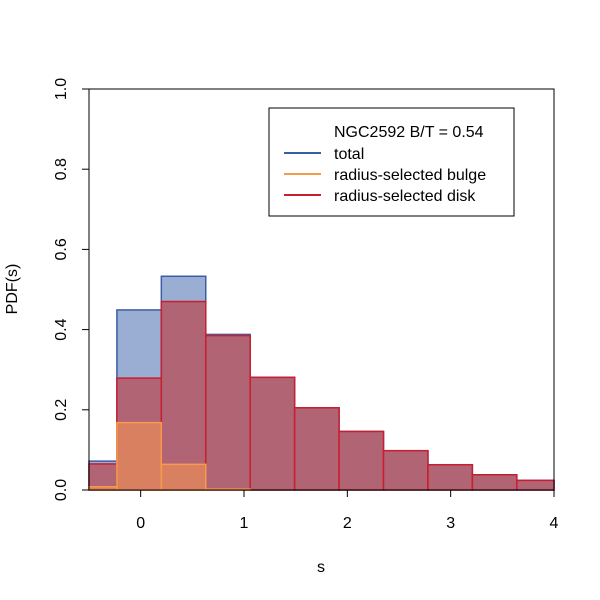  I want to click on bulge-series, so click(169, 456).